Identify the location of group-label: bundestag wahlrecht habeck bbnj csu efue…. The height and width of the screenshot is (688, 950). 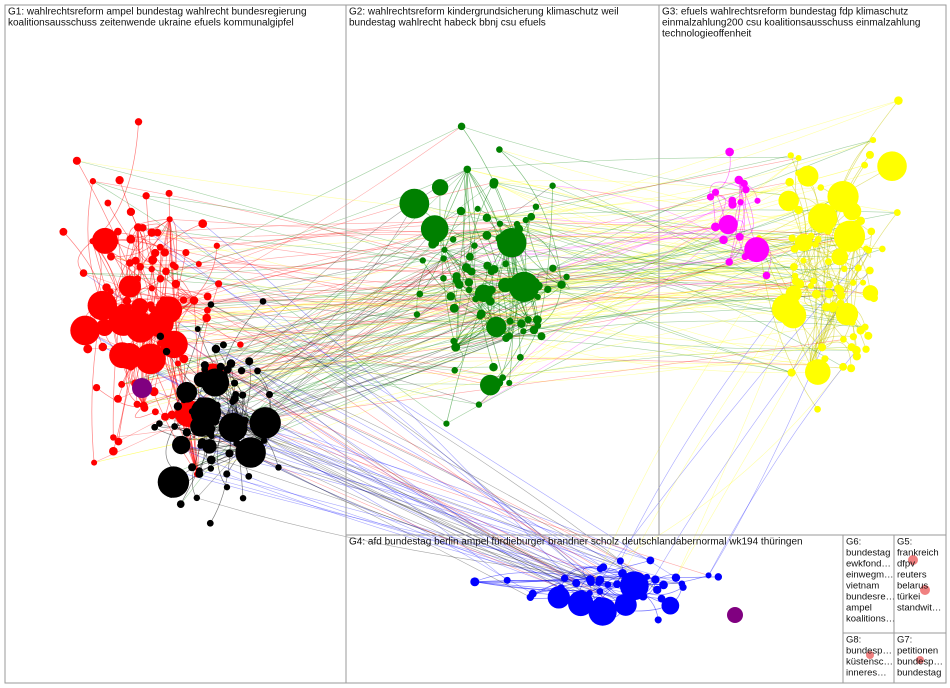
(447, 22).